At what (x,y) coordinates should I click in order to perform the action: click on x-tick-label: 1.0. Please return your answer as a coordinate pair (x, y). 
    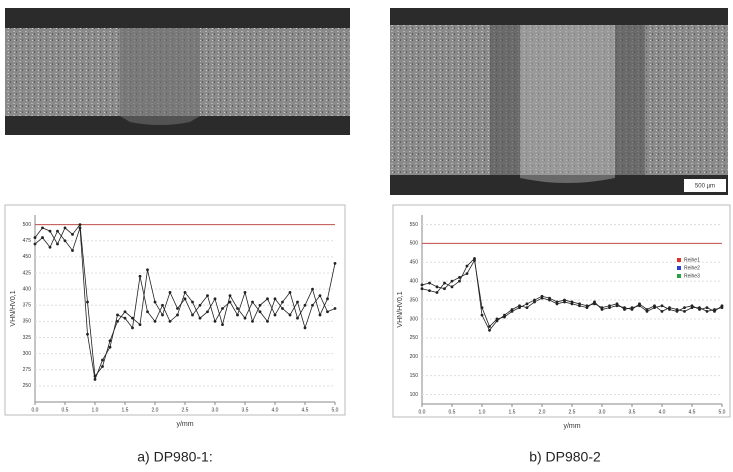
    Looking at the image, I should click on (482, 412).